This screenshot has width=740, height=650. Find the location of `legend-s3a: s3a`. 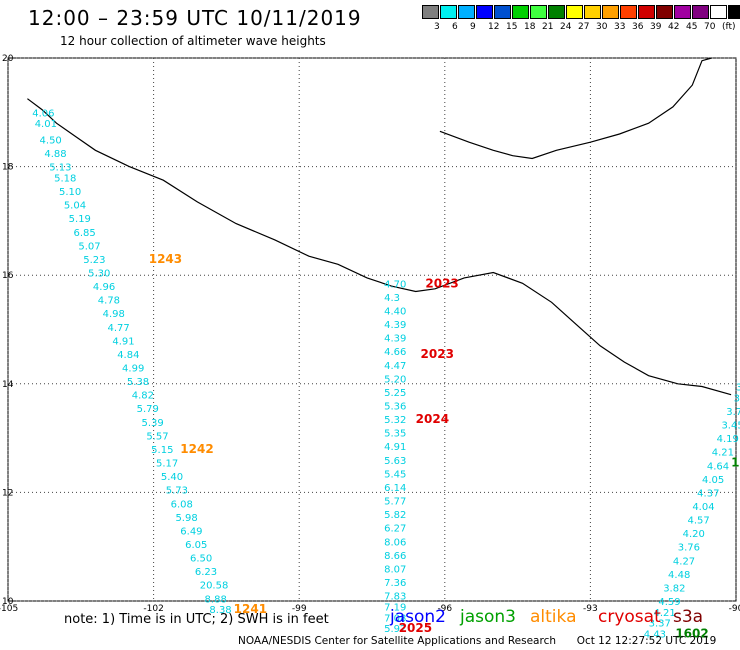

legend-s3a: s3a is located at coordinates (688, 617).